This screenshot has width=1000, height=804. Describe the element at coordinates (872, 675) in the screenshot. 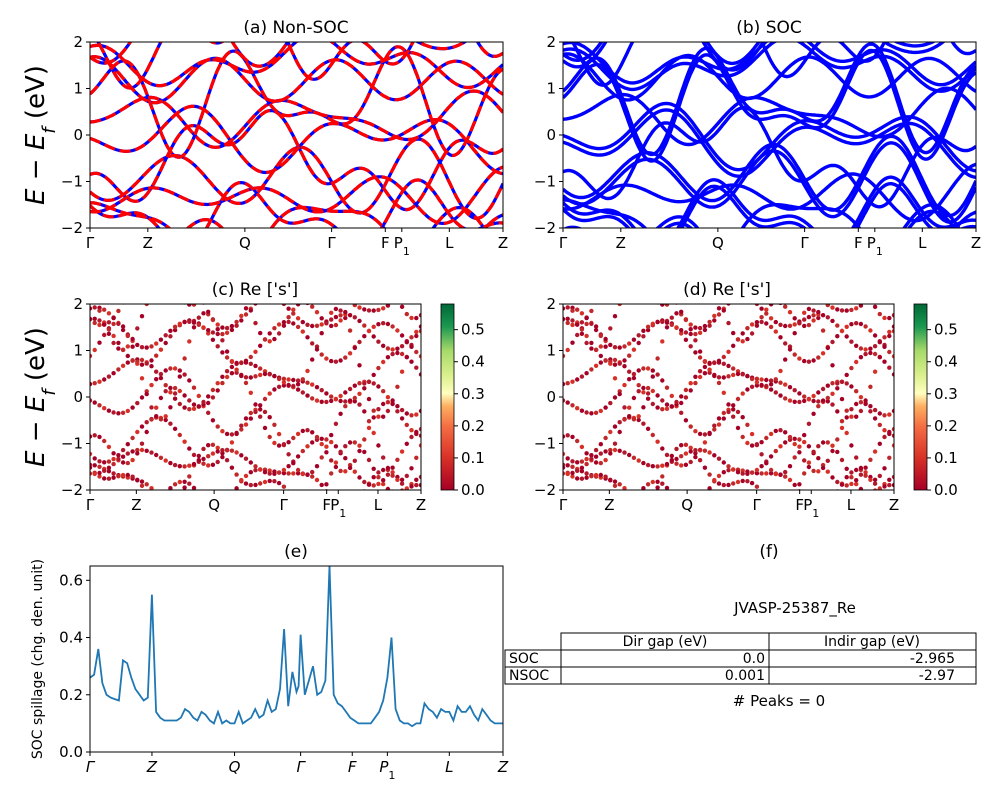

I see `table-row-nsoc-indir-cell` at that location.